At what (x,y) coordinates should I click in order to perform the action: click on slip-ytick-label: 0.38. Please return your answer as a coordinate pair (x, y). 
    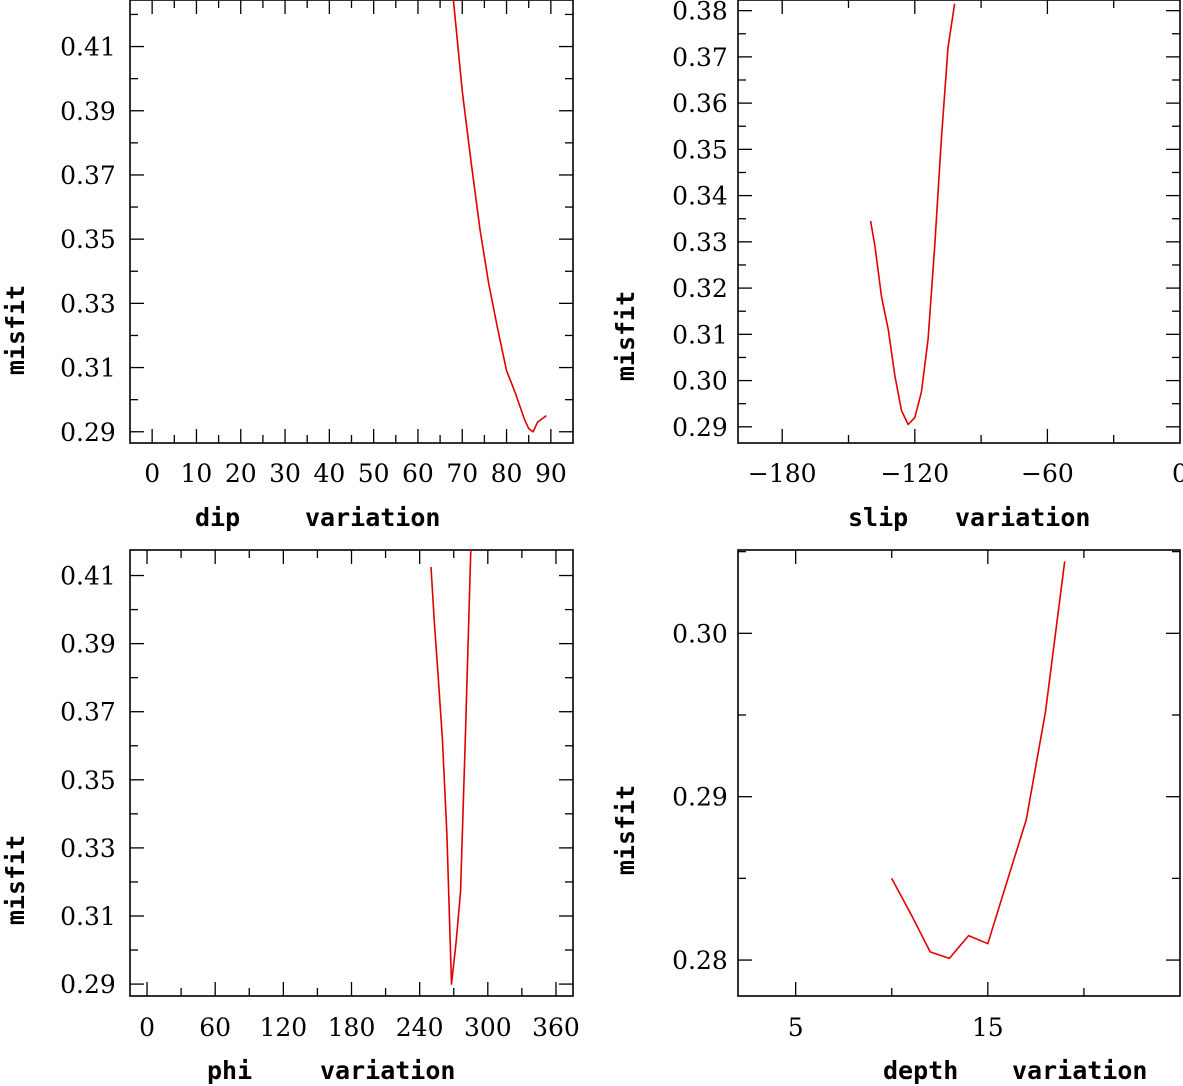
    Looking at the image, I should click on (700, 13).